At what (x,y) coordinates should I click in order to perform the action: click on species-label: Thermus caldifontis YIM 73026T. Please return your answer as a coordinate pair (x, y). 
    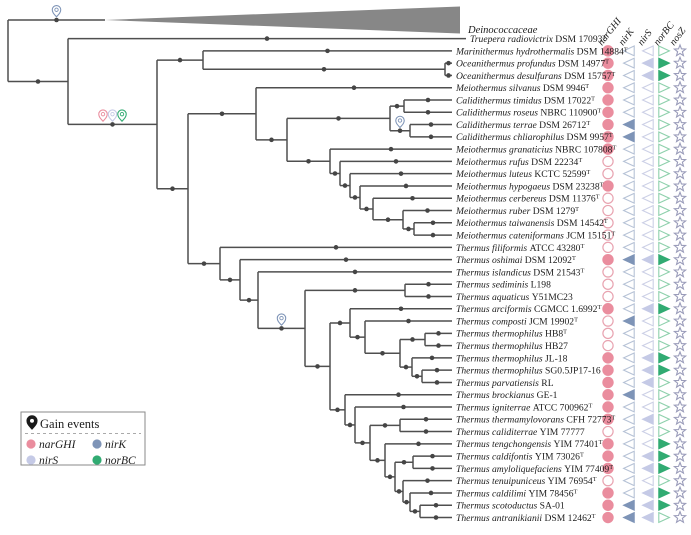
    Looking at the image, I should click on (520, 457).